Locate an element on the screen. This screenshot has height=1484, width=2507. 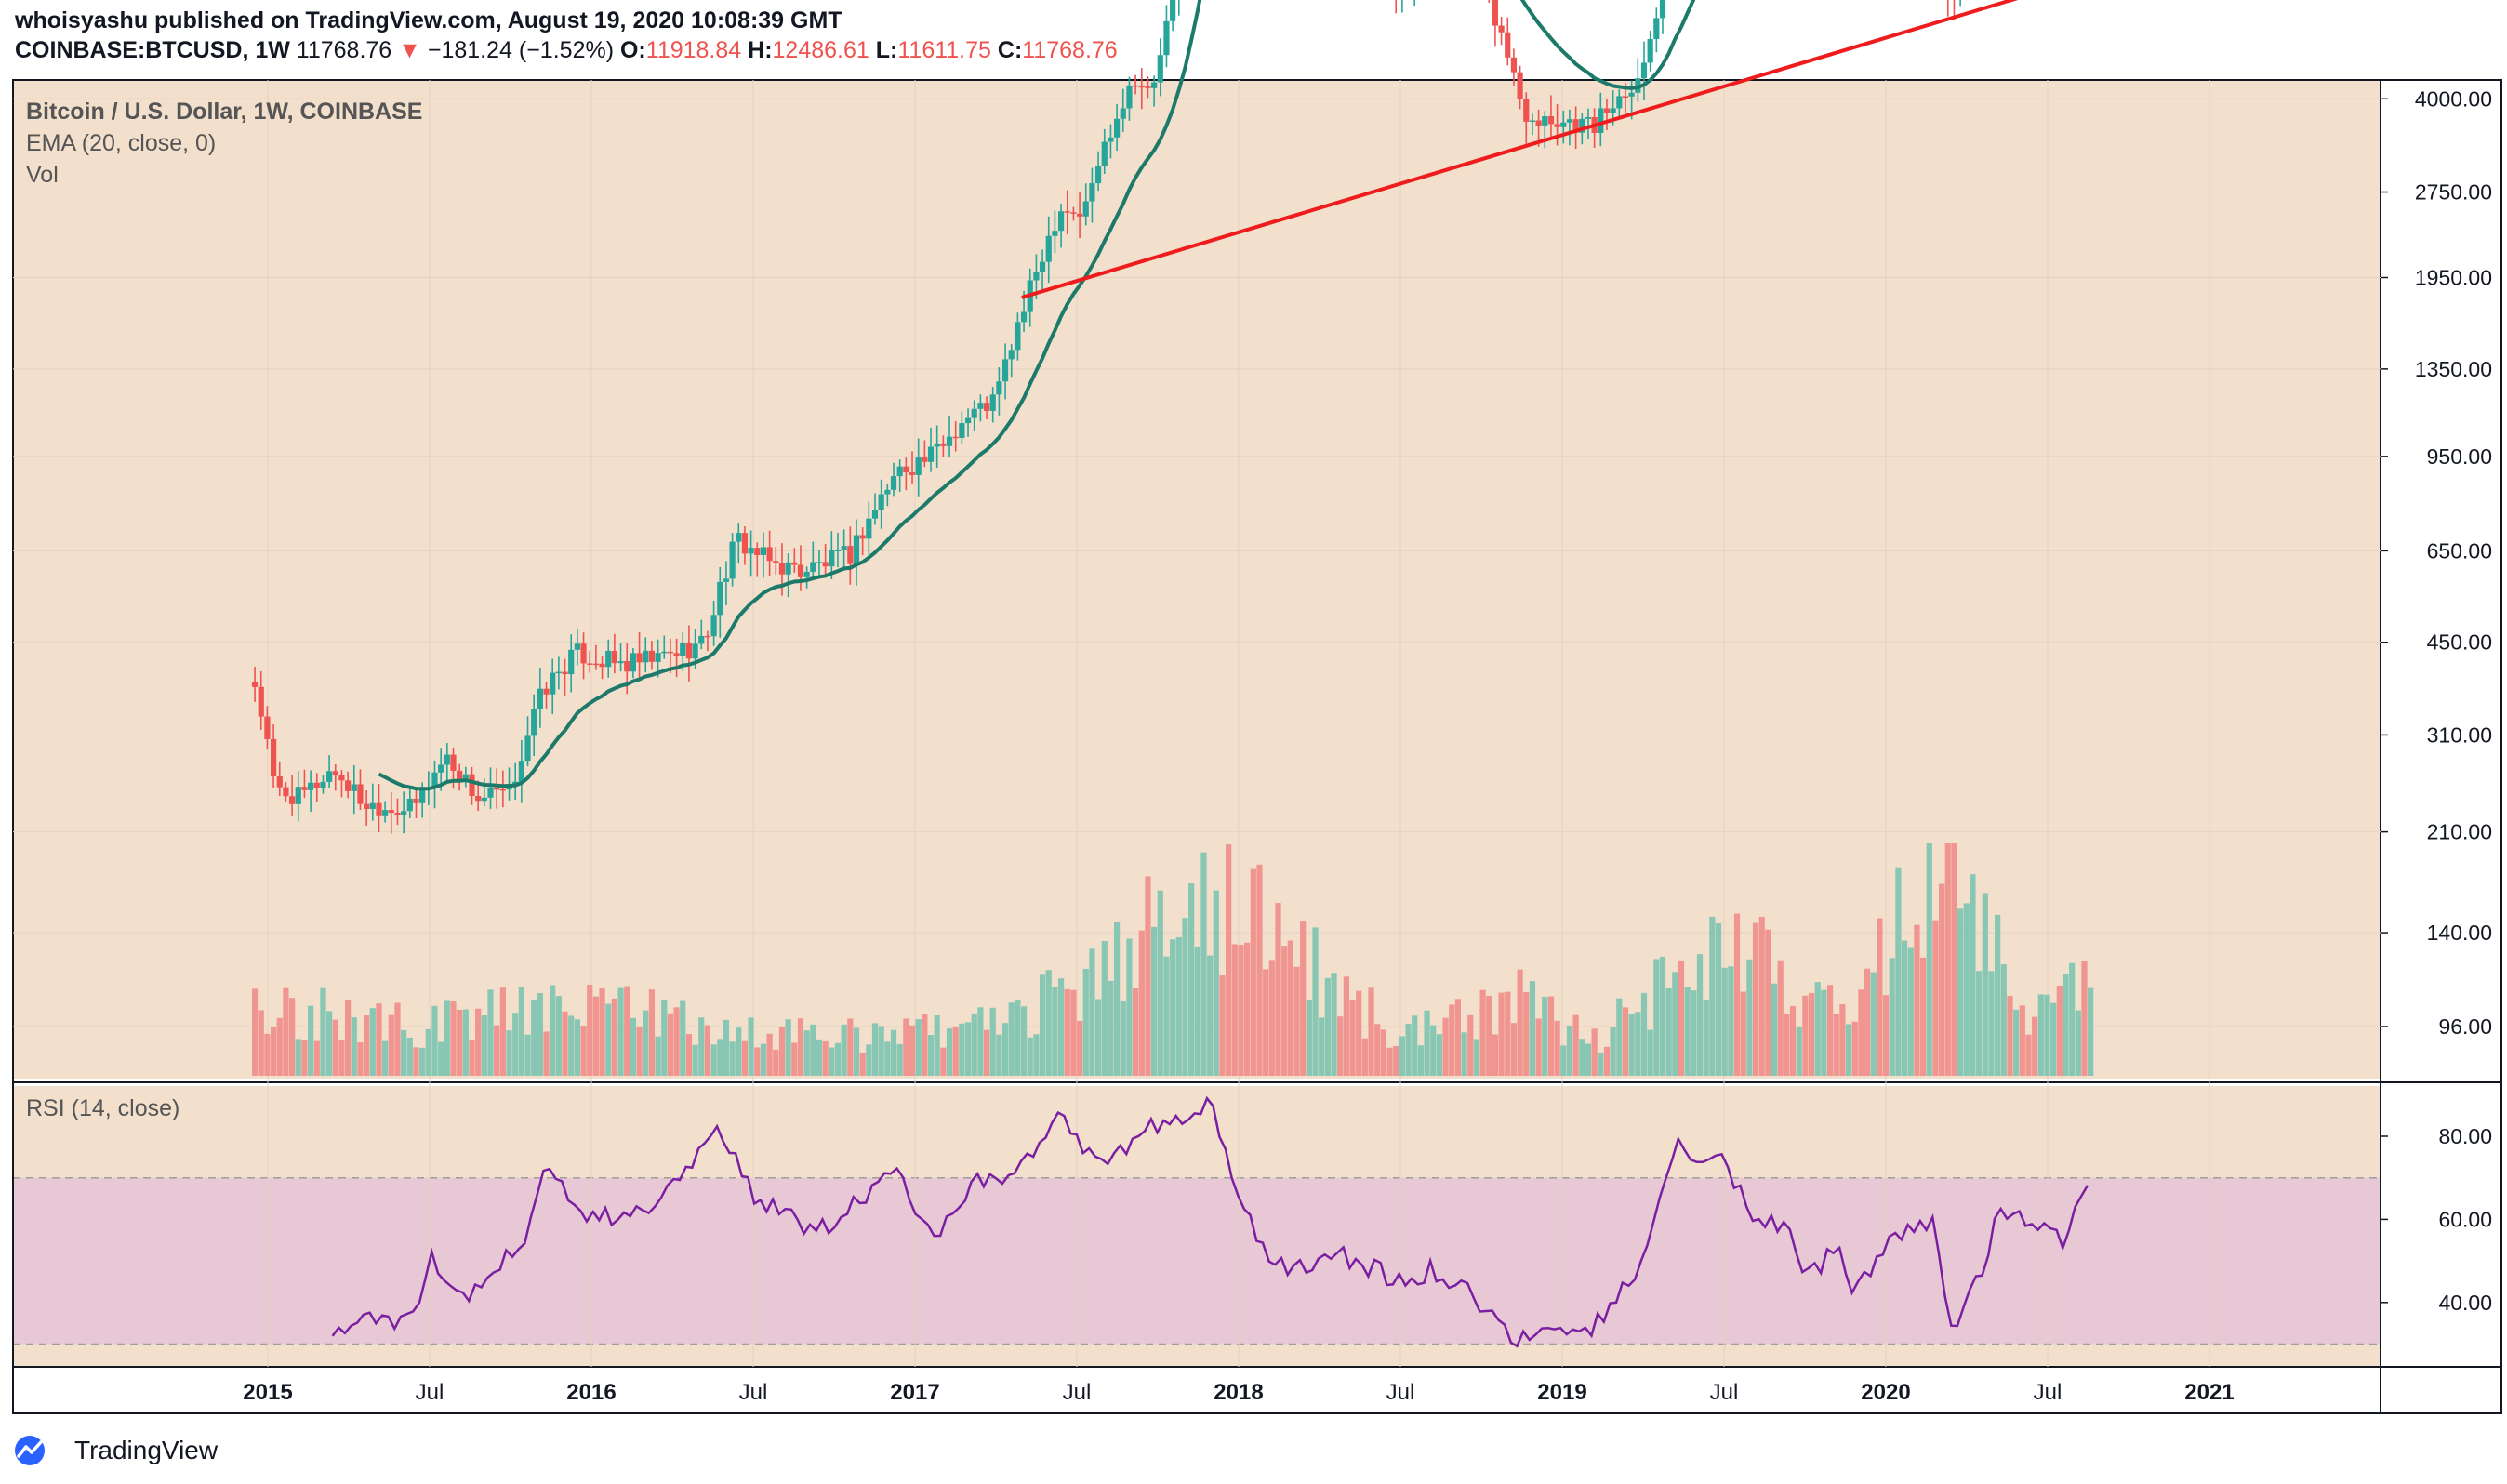
symbol-label: COINBASE:BTCUSD, 1W is located at coordinates (152, 50).